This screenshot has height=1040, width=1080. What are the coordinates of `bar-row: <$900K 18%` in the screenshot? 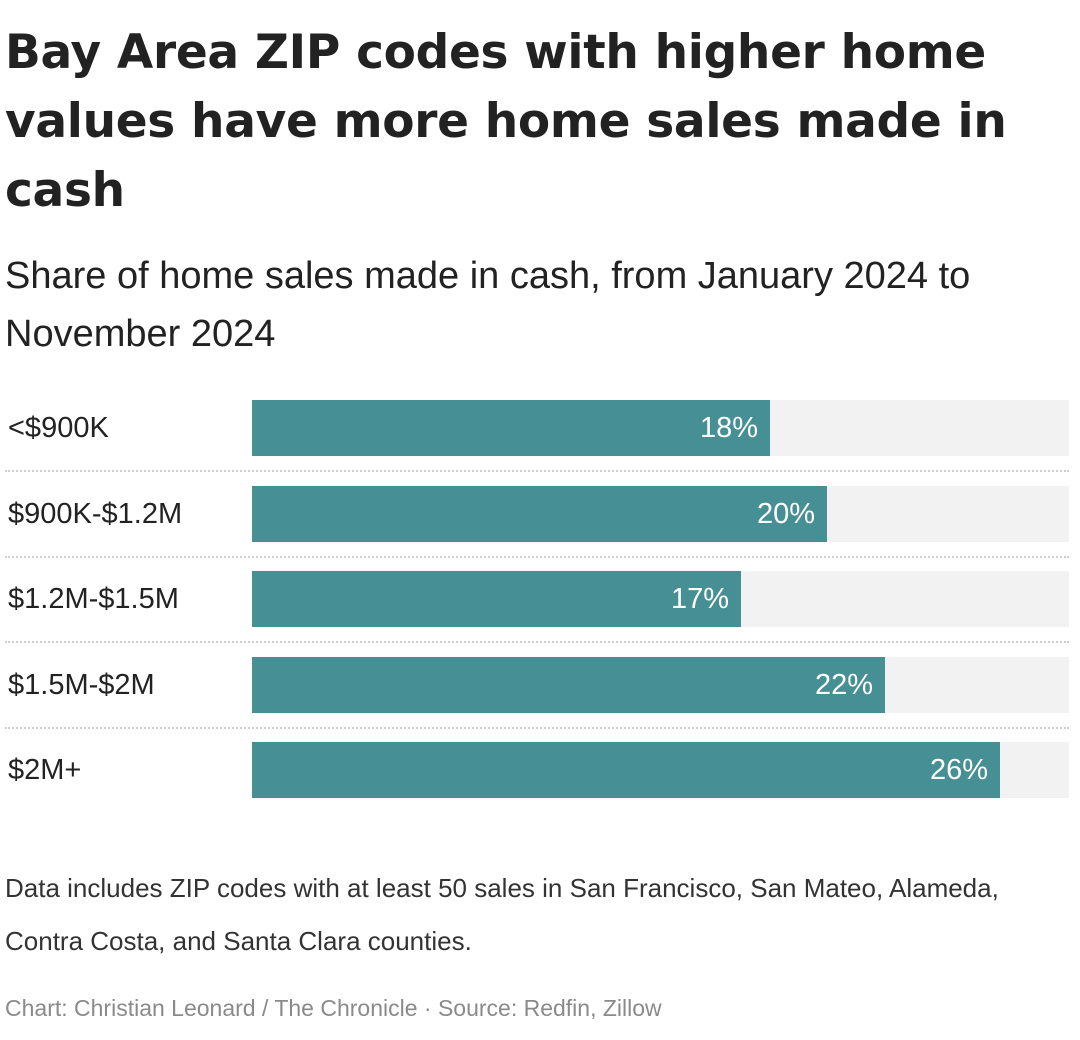 It's located at (540, 428).